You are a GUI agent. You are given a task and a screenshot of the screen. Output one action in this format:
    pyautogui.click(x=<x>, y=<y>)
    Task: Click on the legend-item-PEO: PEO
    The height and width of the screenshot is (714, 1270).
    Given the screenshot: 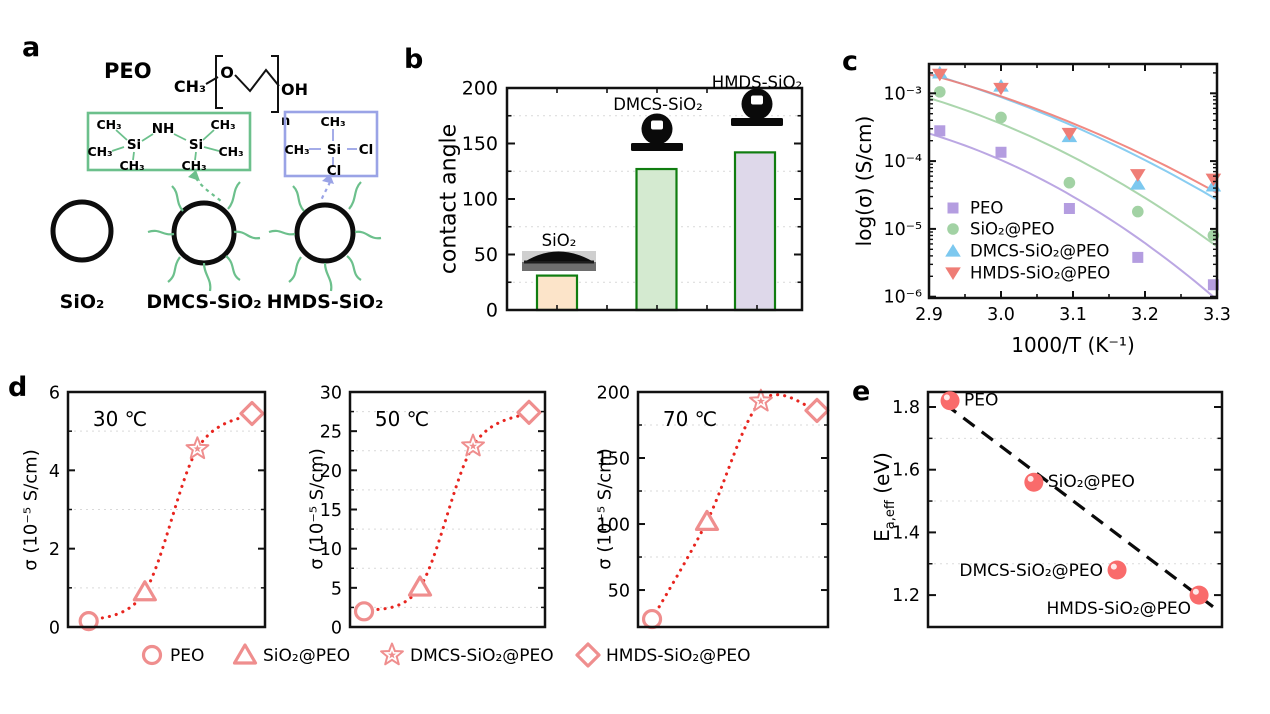 What is the action you would take?
    pyautogui.click(x=975, y=208)
    